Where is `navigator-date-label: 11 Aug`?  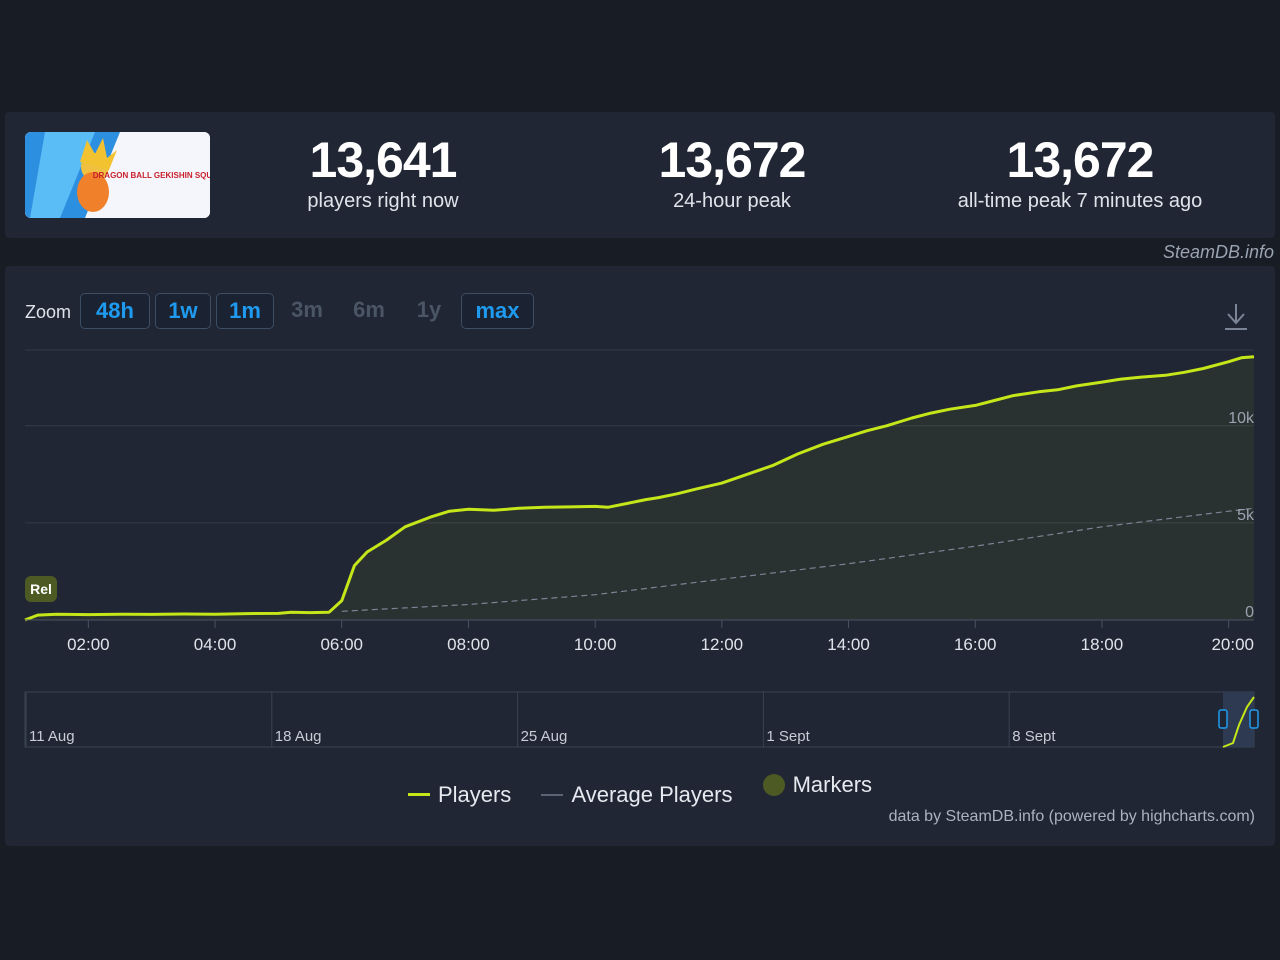
navigator-date-label: 11 Aug is located at coordinates (52, 736).